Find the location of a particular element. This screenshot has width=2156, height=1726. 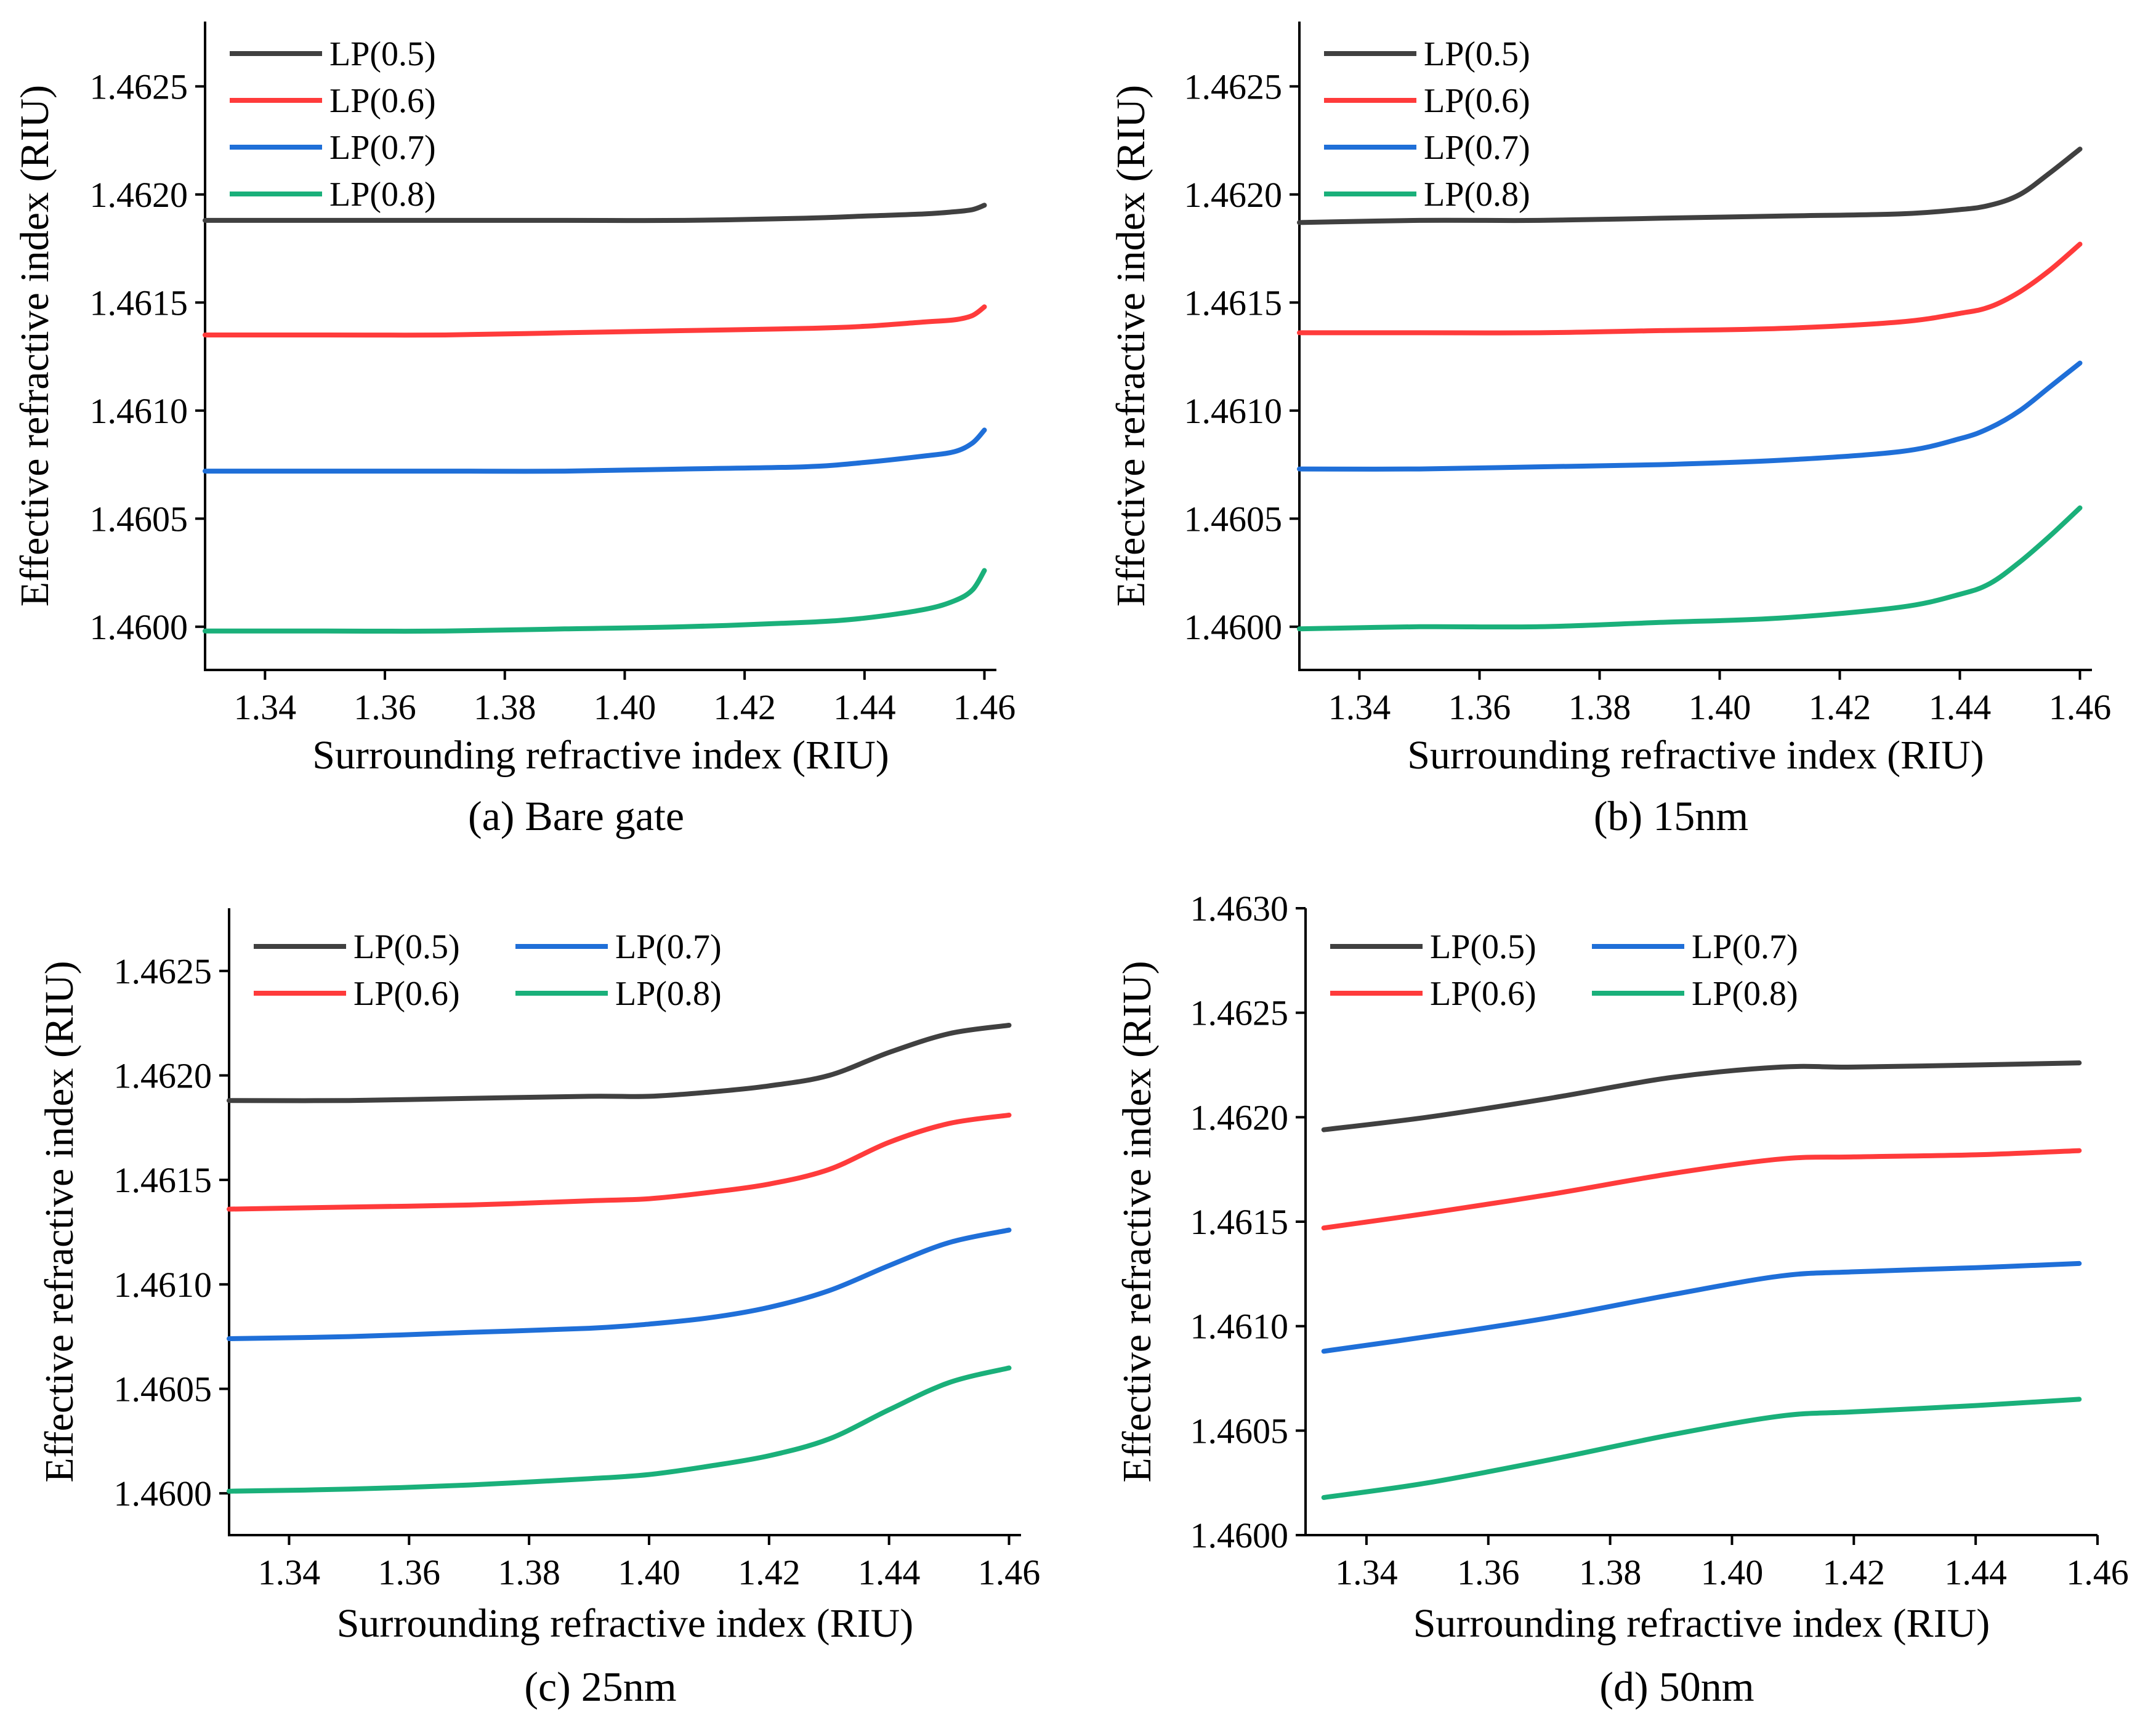

y-tick-label: 1.4630 is located at coordinates (1239, 909).